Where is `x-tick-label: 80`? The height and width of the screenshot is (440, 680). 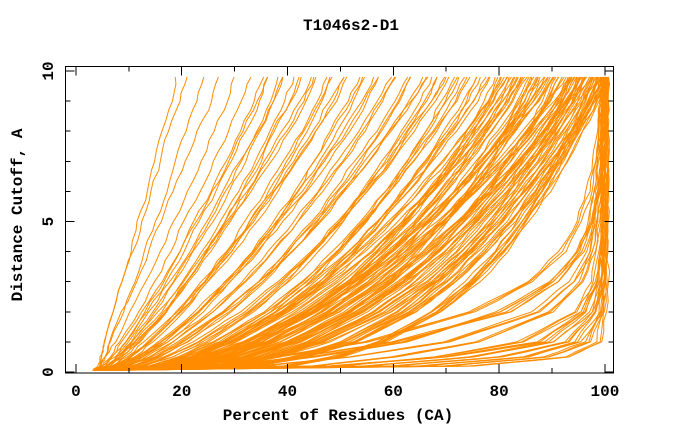 x-tick-label: 80 is located at coordinates (498, 392).